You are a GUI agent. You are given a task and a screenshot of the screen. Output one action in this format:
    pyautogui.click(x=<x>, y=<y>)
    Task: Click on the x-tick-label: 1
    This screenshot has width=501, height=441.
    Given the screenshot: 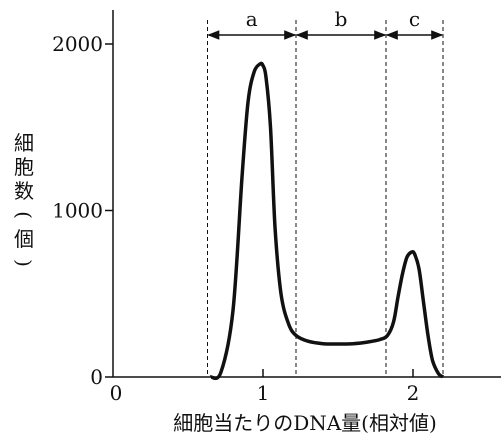 What is the action you would take?
    pyautogui.click(x=263, y=393)
    